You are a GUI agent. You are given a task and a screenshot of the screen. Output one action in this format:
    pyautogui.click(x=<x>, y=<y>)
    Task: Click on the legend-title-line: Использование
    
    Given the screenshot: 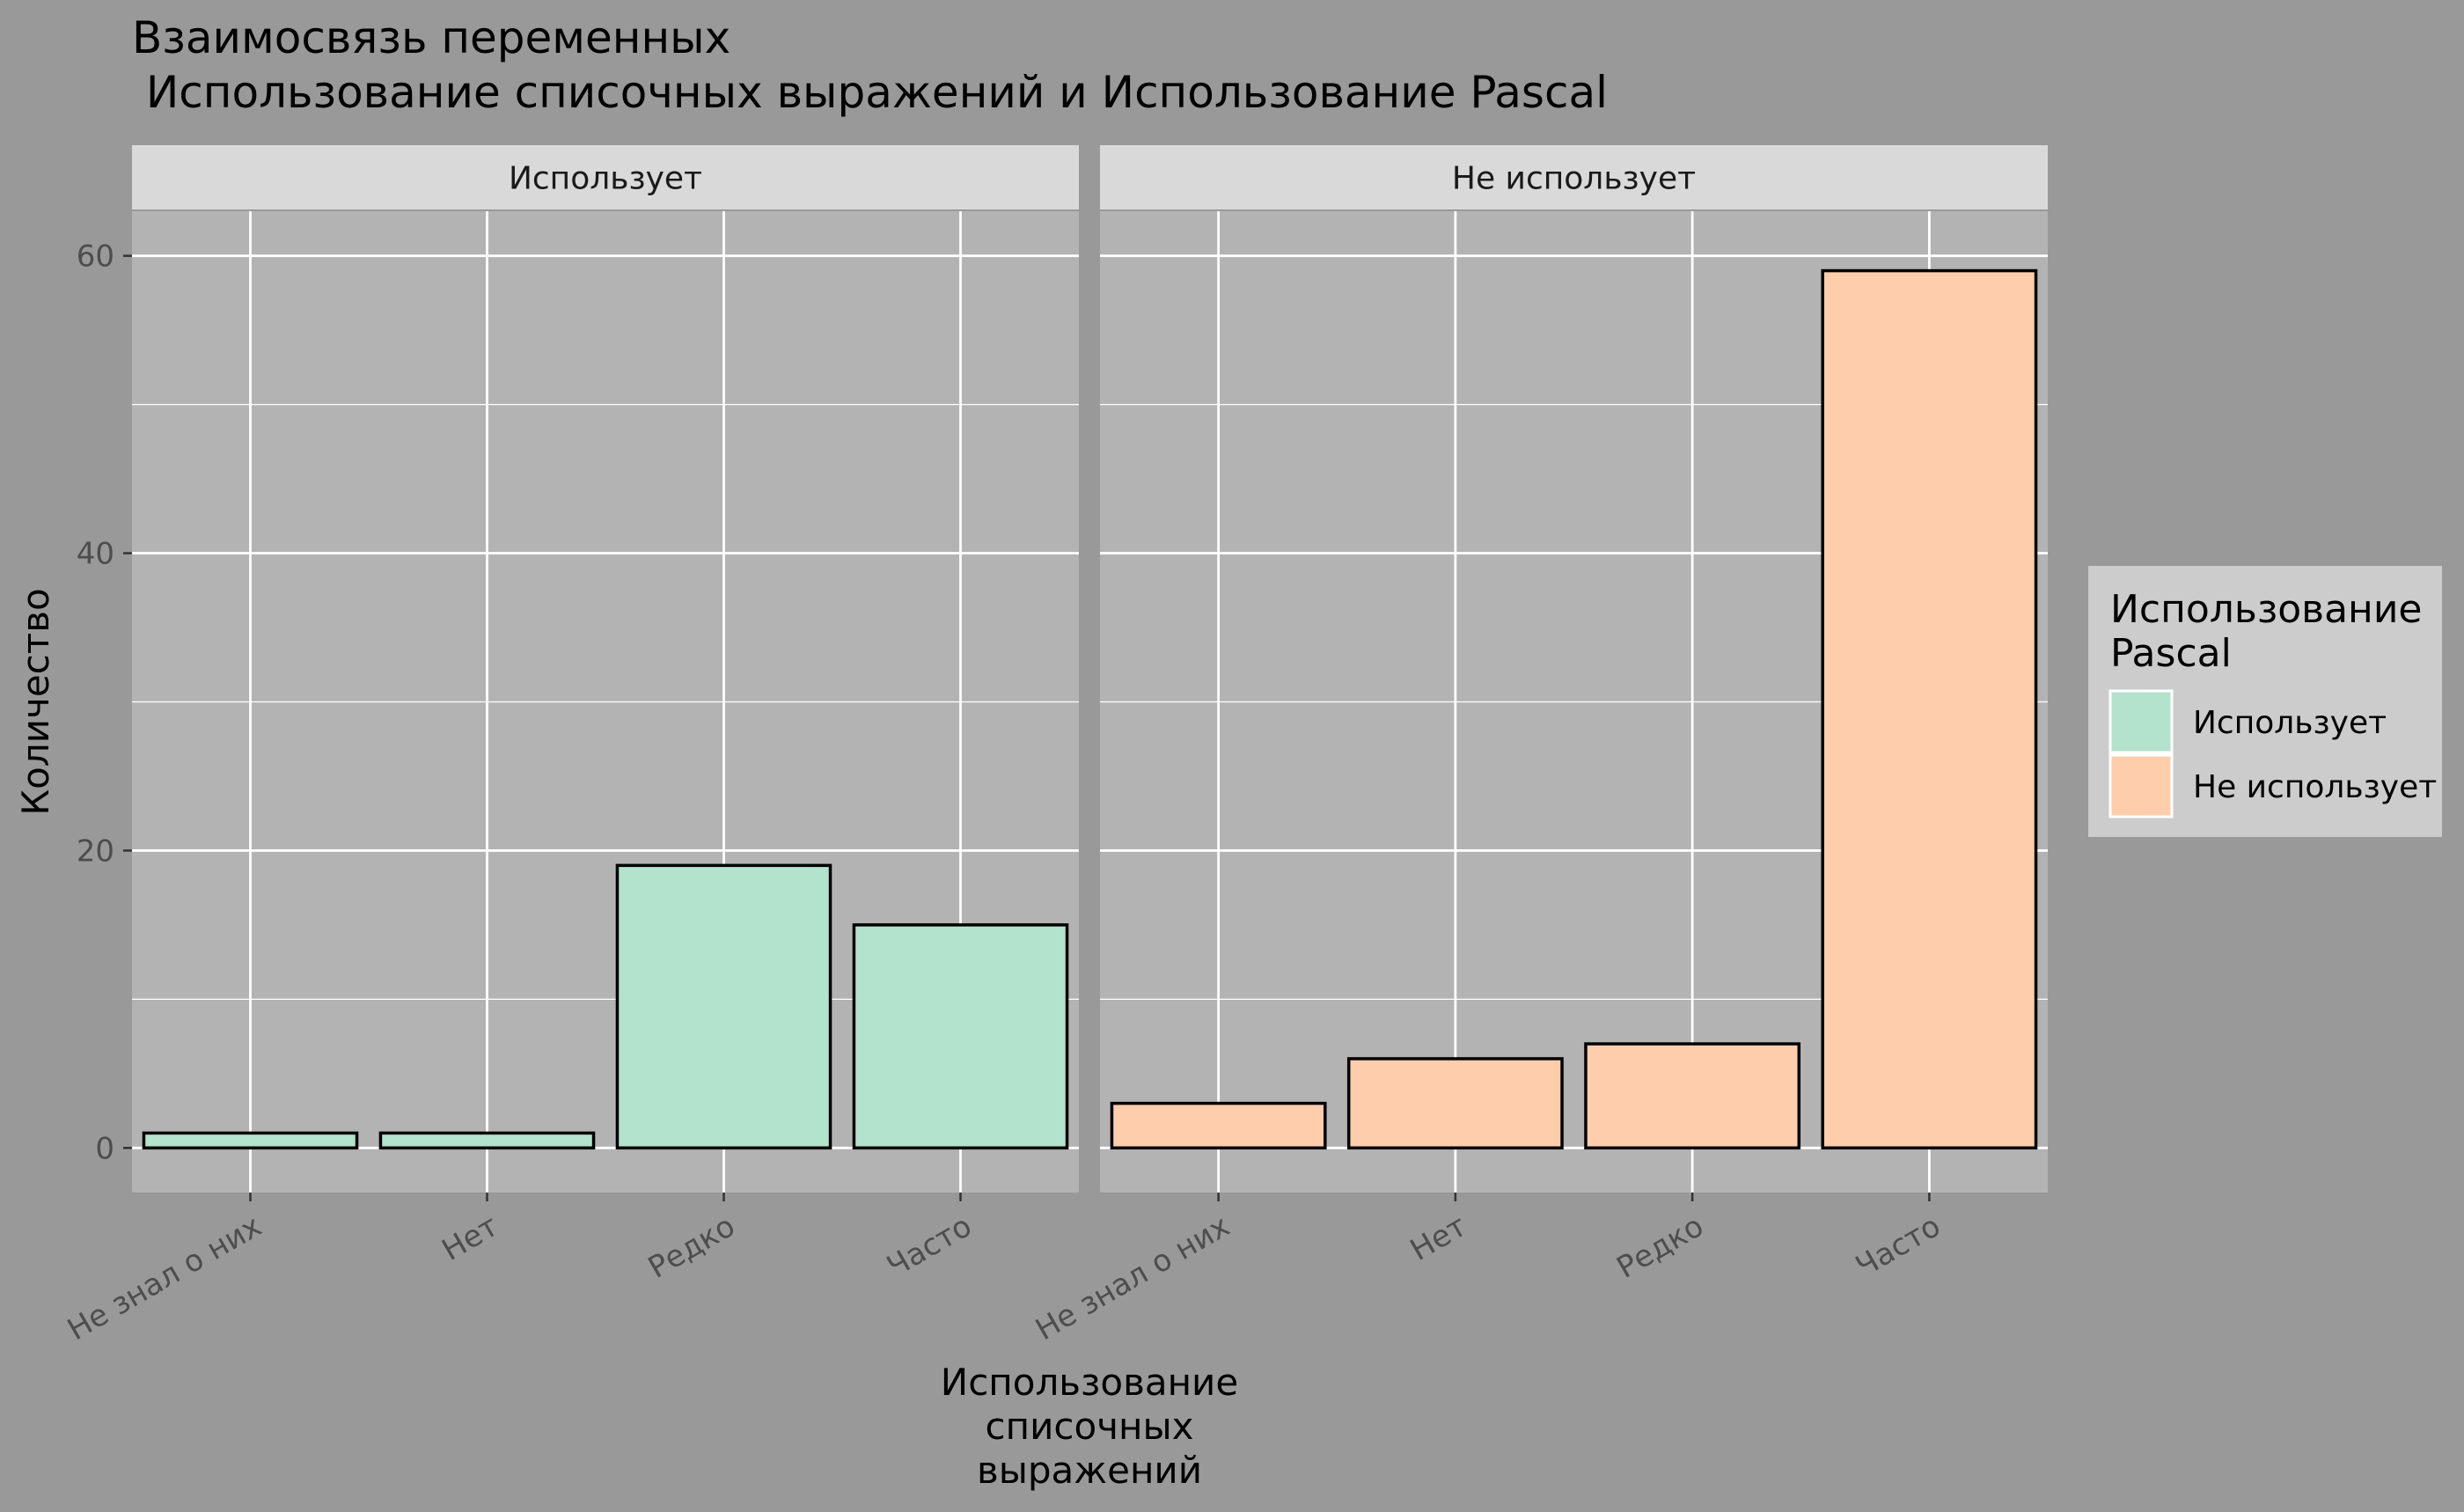 What is the action you would take?
    pyautogui.click(x=2266, y=609)
    